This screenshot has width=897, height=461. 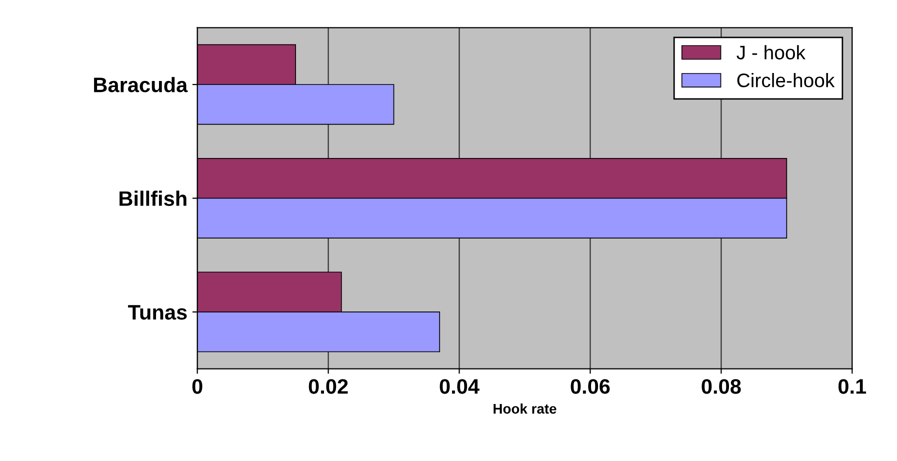 What do you see at coordinates (197, 386) in the screenshot?
I see `x-tick-label: 0` at bounding box center [197, 386].